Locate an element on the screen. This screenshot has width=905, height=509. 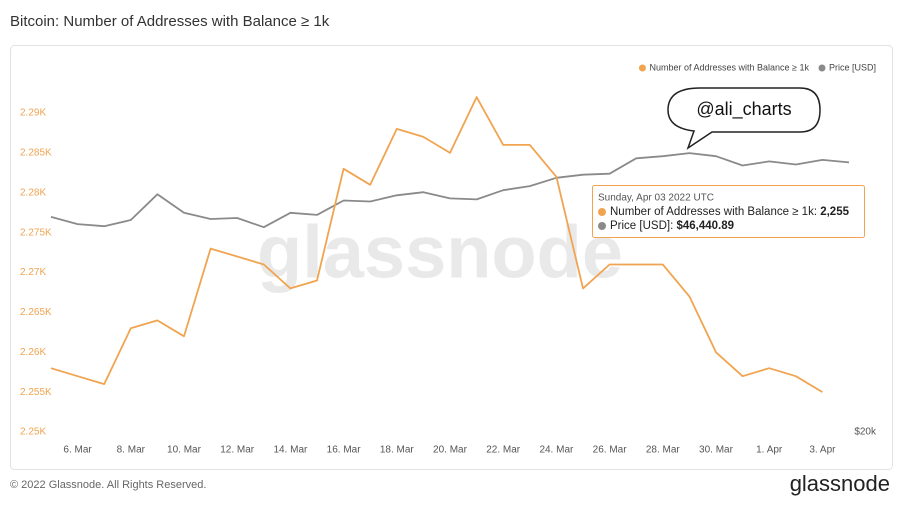
y-tick-label: 2.28K is located at coordinates (33, 192).